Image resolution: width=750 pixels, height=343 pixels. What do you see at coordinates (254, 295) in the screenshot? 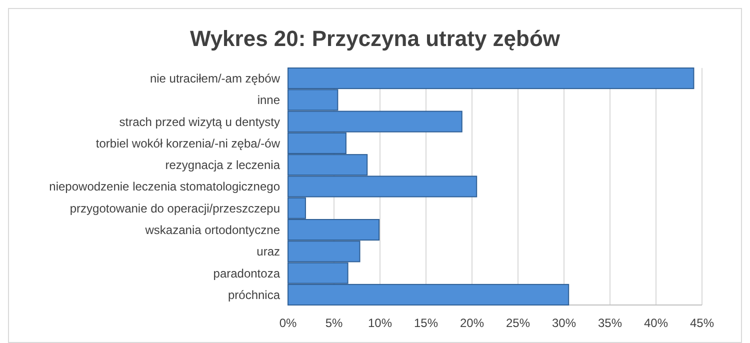
I see `y-tick-label: próchnica` at bounding box center [254, 295].